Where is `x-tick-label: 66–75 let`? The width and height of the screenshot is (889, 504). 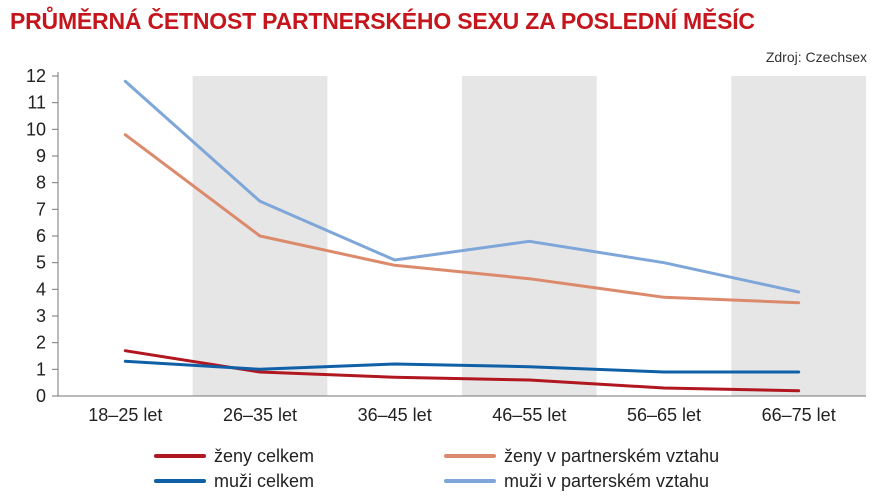
x-tick-label: 66–75 let is located at coordinates (799, 415).